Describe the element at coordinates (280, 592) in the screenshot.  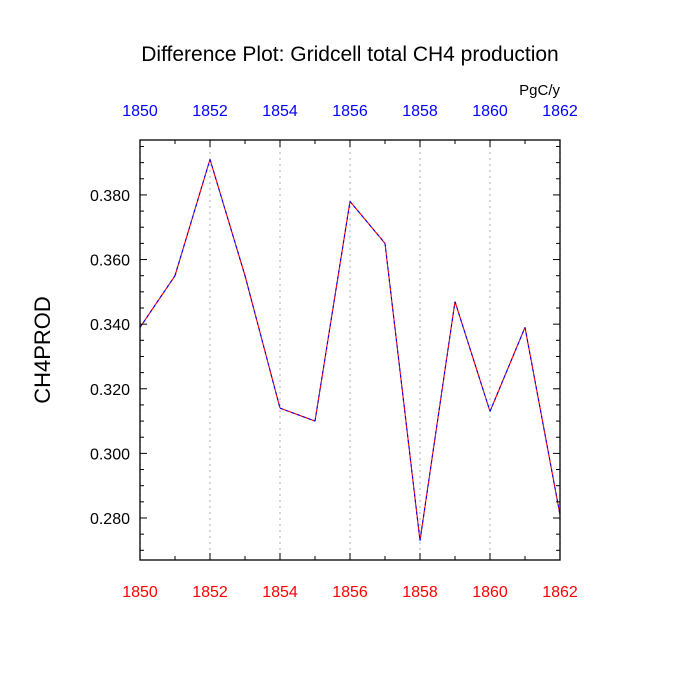
I see `x-tick-label-bottom: 1854` at that location.